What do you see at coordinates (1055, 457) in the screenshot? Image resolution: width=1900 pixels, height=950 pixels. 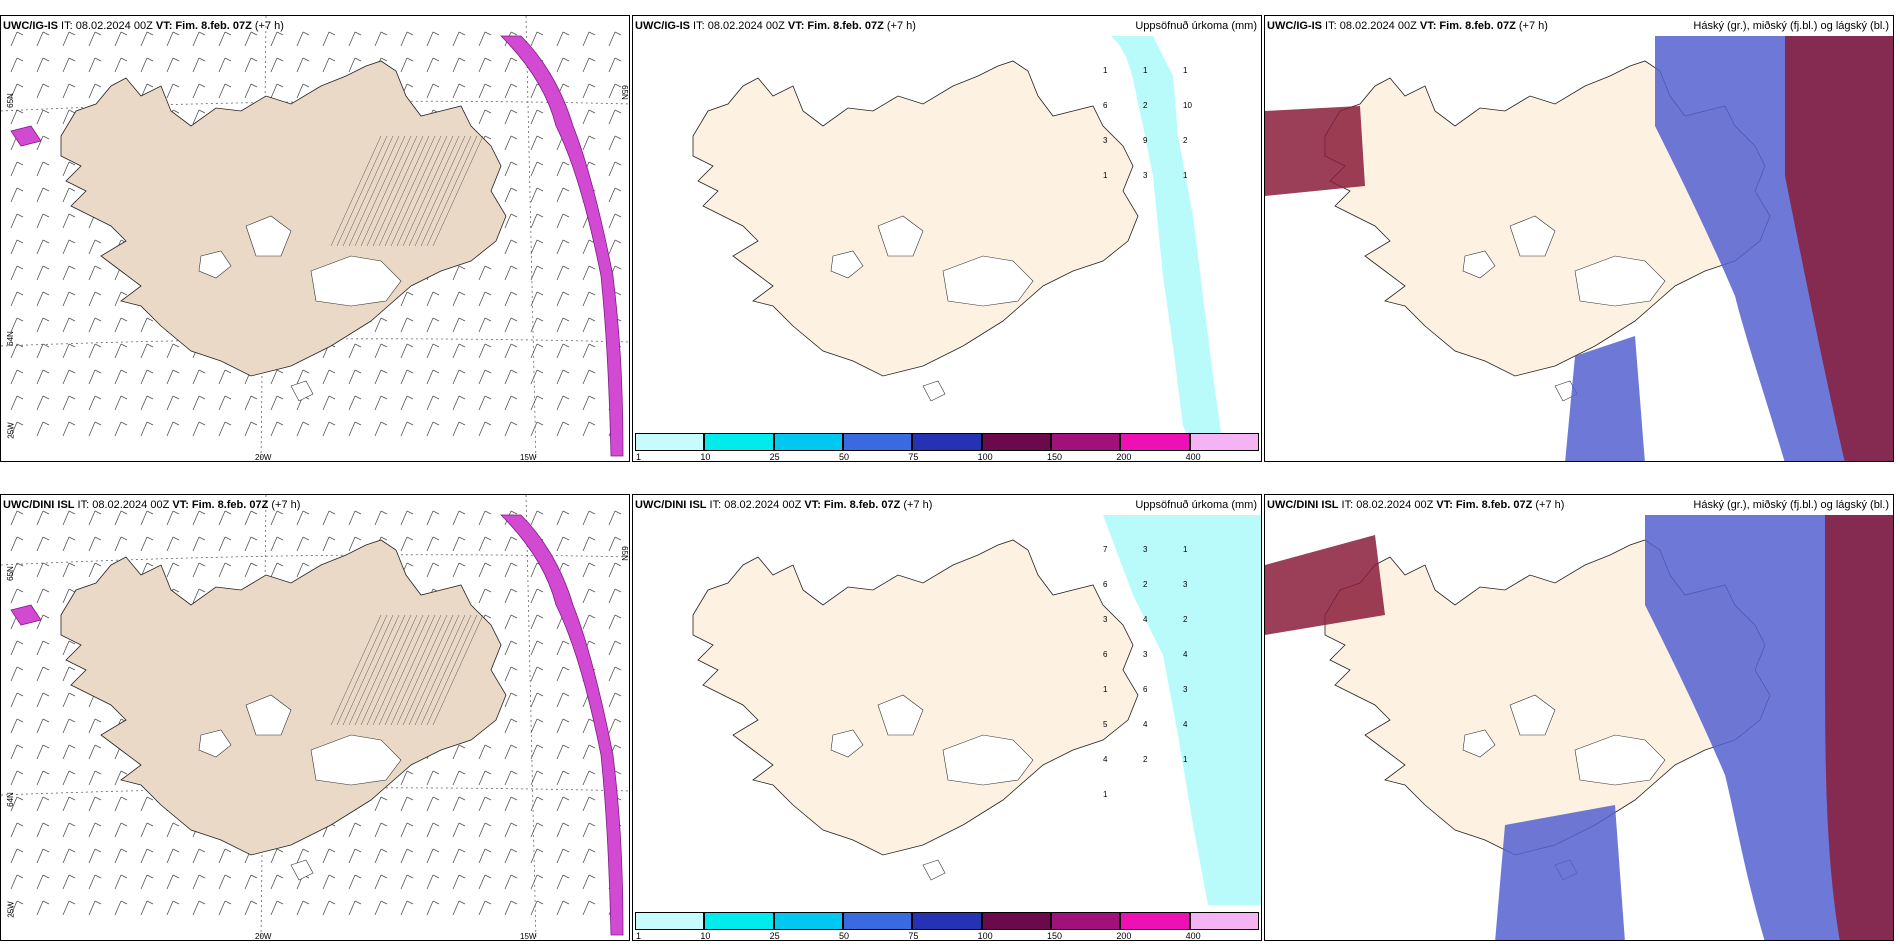 I see `colorbar-tick: 150` at bounding box center [1055, 457].